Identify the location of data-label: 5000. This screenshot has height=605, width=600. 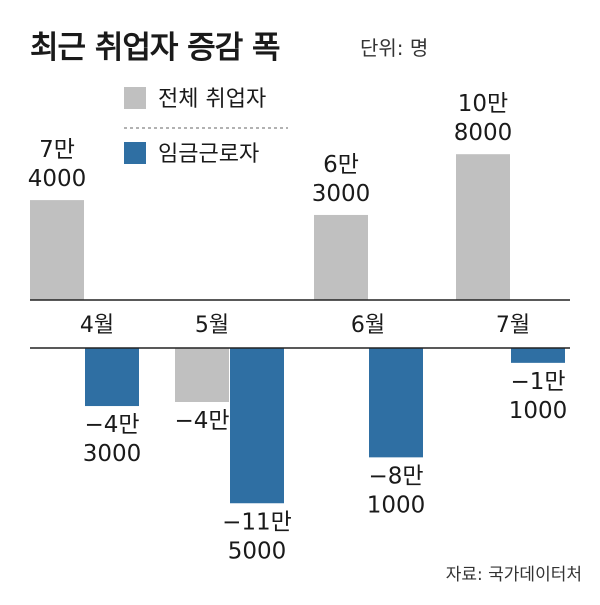
(257, 551).